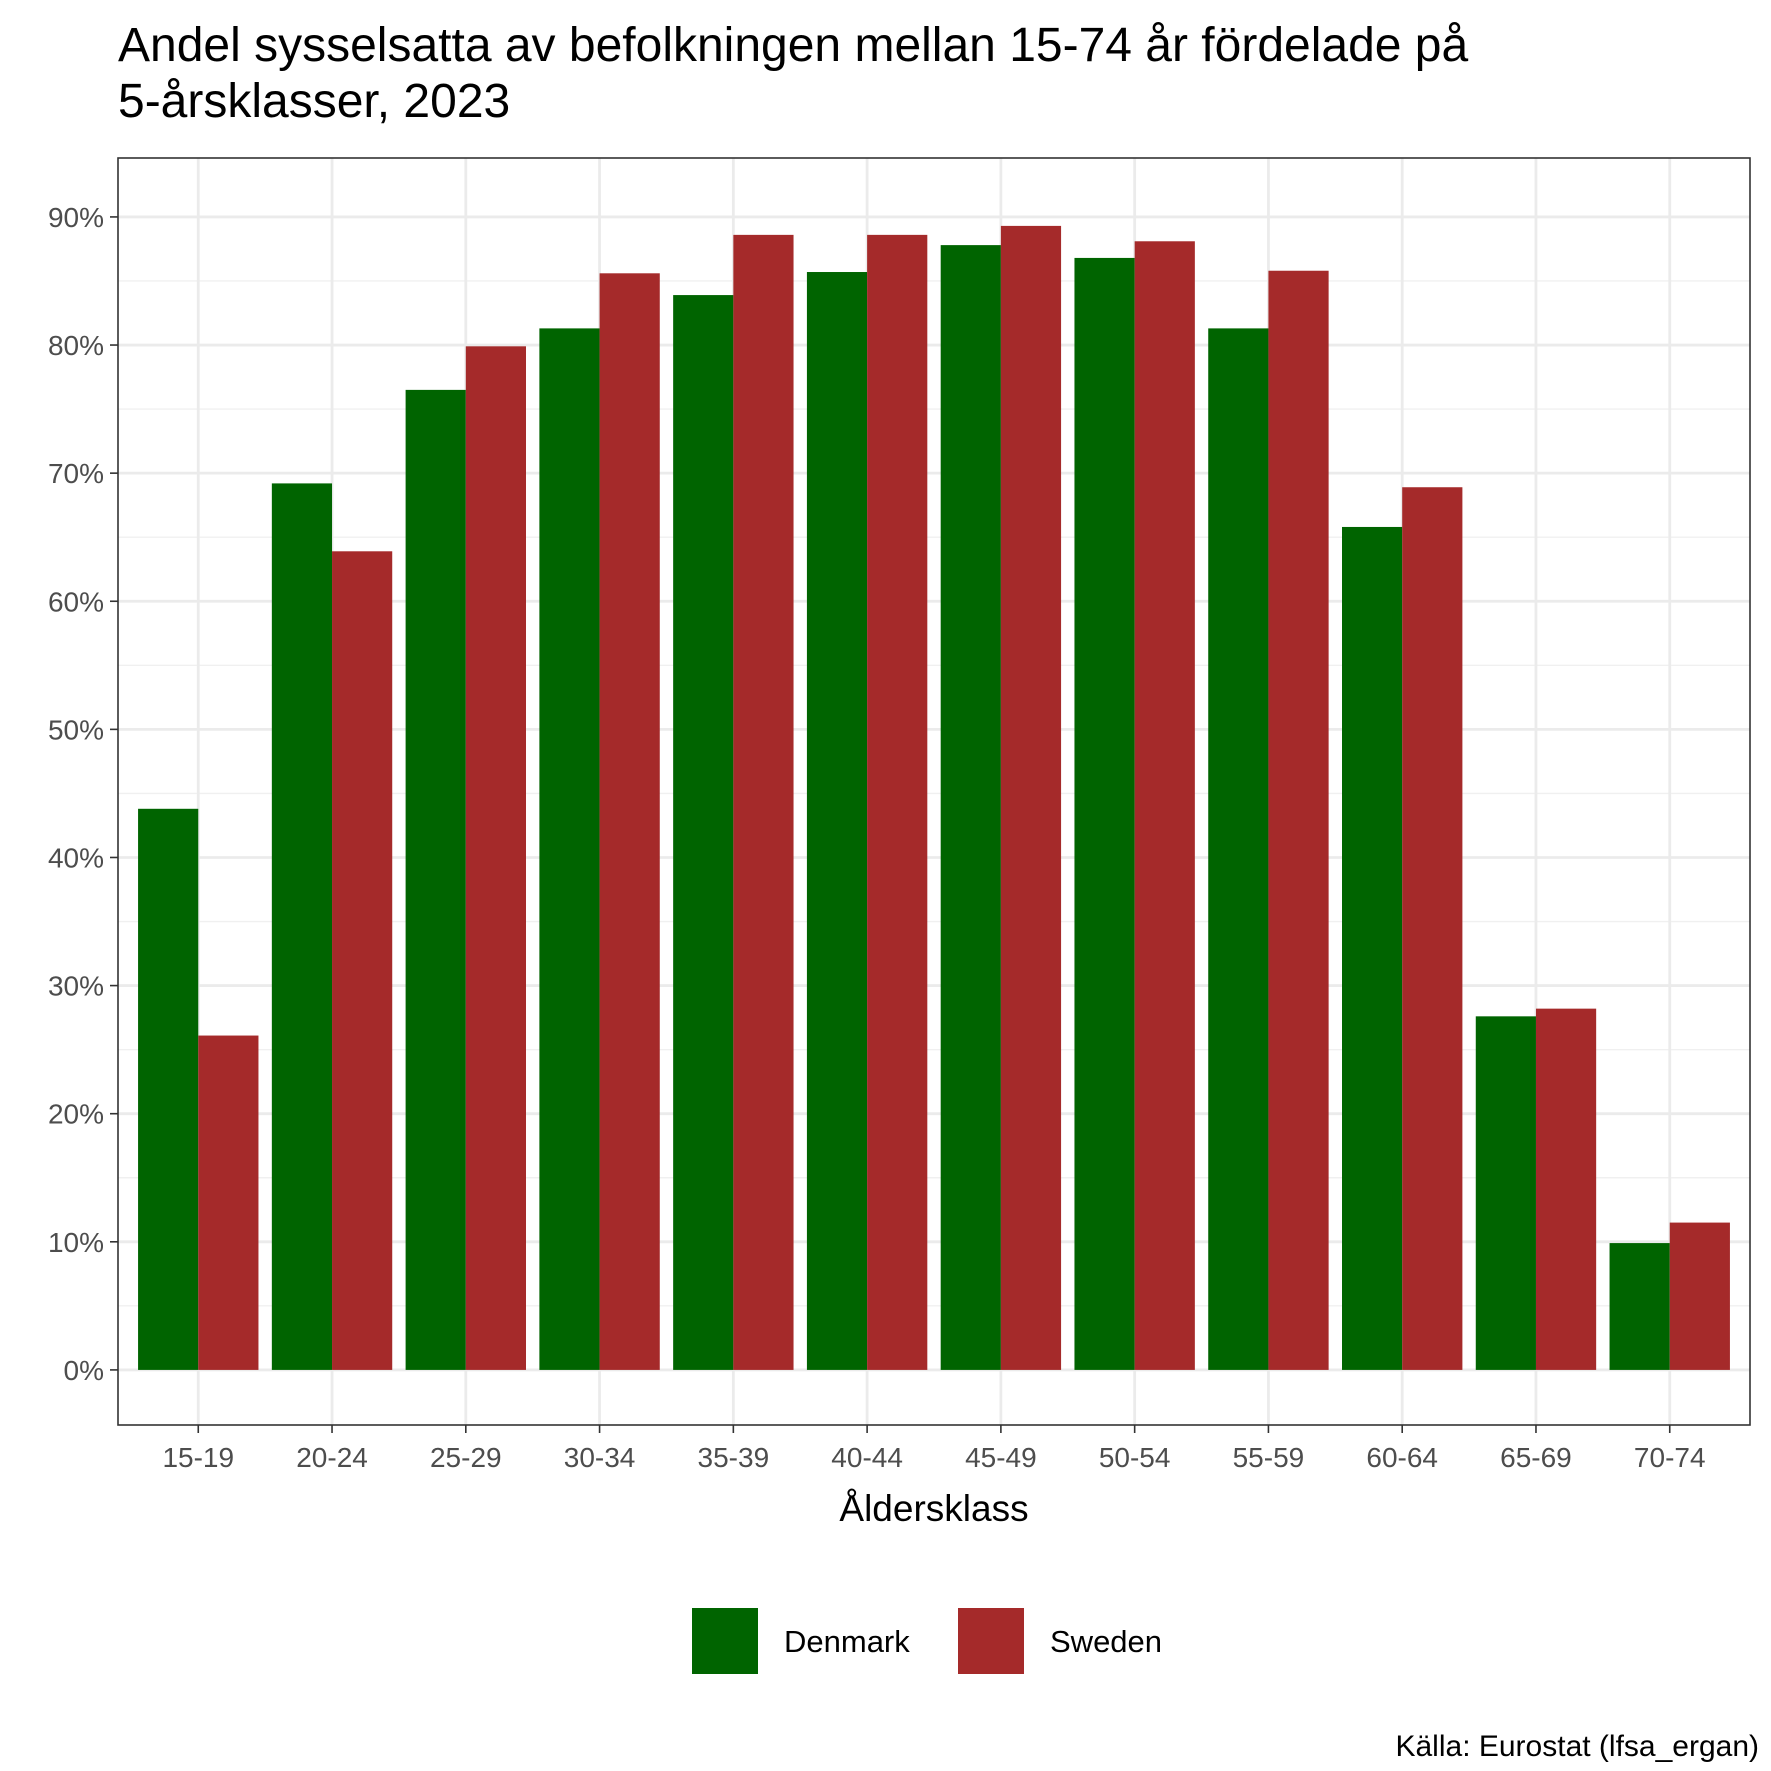 The image size is (1771, 1771). What do you see at coordinates (847, 1641) in the screenshot?
I see `legend-label-denmark: Denmark` at bounding box center [847, 1641].